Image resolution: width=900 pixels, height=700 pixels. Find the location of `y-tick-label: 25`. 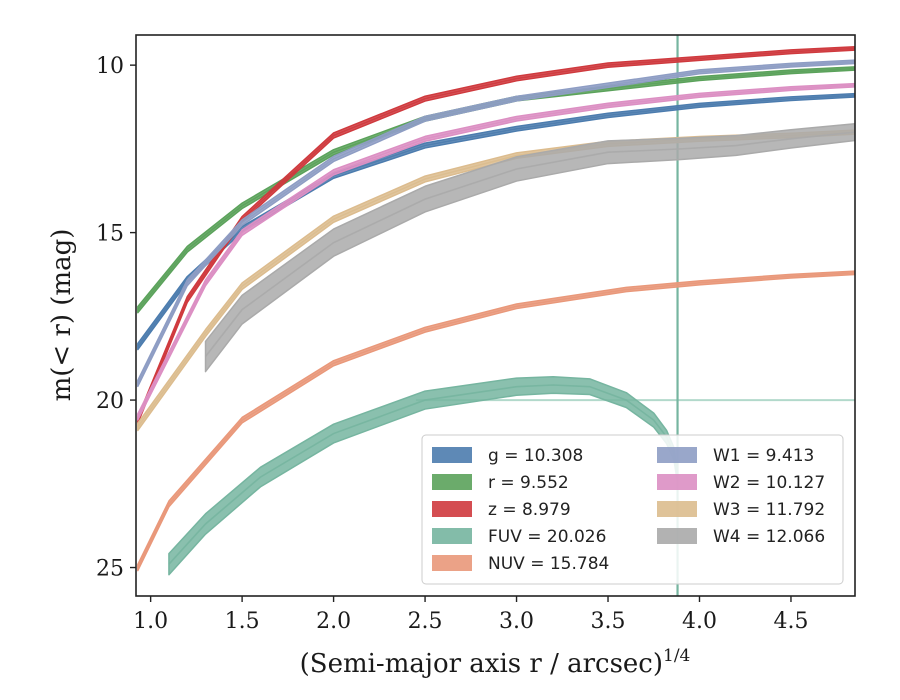

y-tick-label: 25 is located at coordinates (110, 569).